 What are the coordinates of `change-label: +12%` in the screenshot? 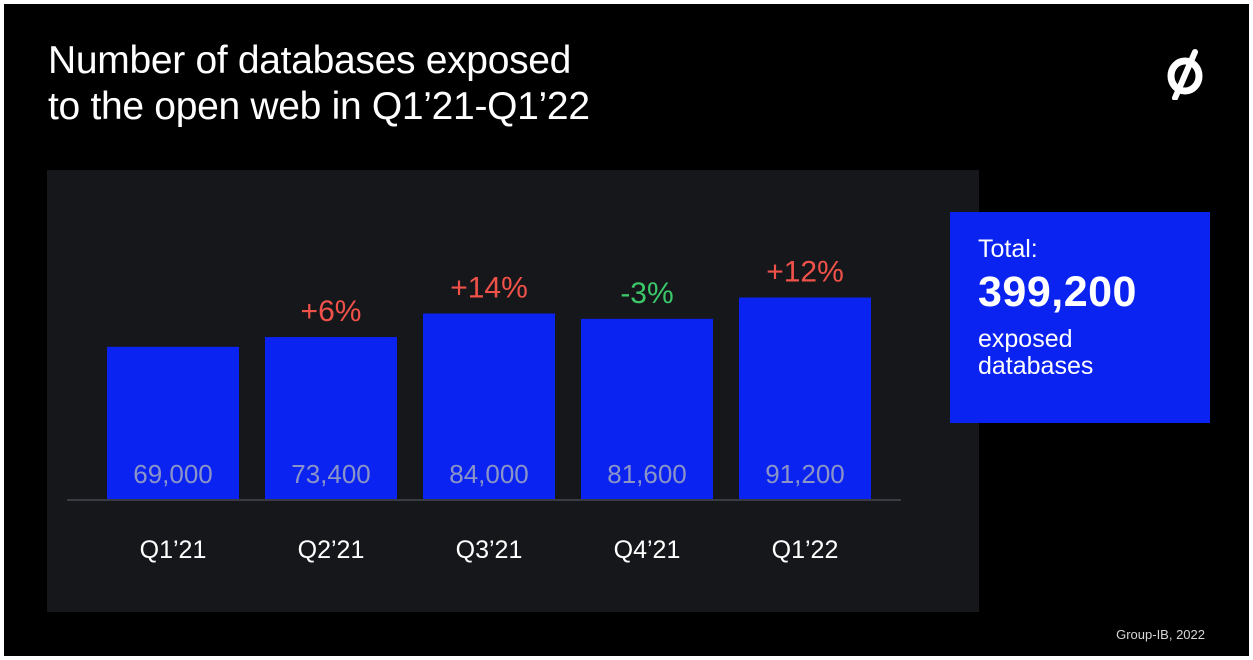 It's located at (805, 272).